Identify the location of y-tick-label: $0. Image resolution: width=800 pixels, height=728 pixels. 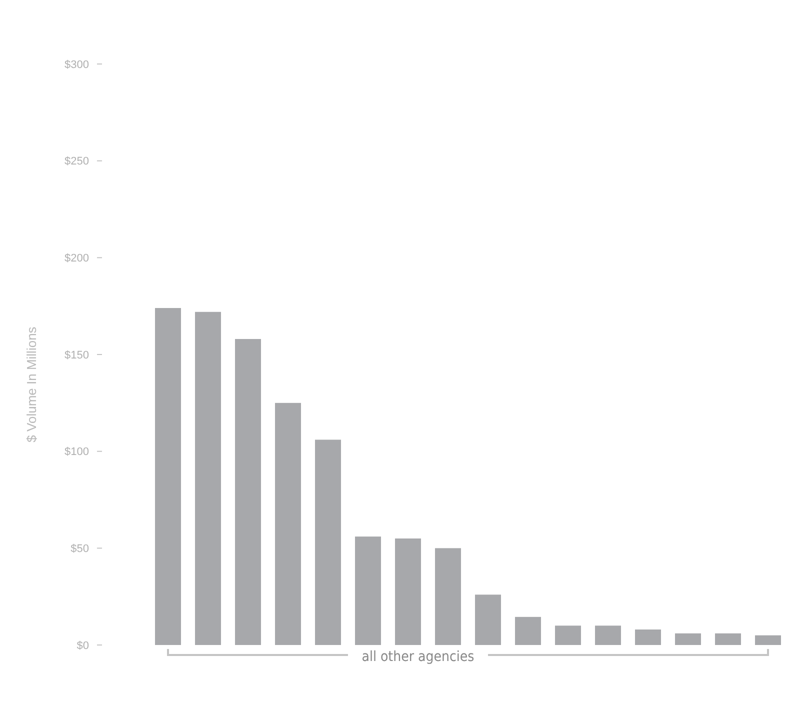
(82, 646).